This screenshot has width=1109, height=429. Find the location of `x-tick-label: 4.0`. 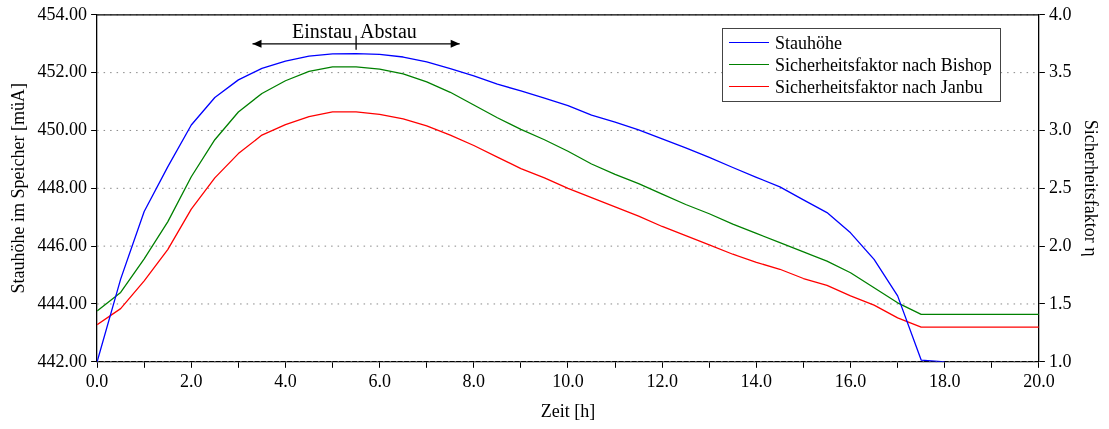

x-tick-label: 4.0 is located at coordinates (285, 381).